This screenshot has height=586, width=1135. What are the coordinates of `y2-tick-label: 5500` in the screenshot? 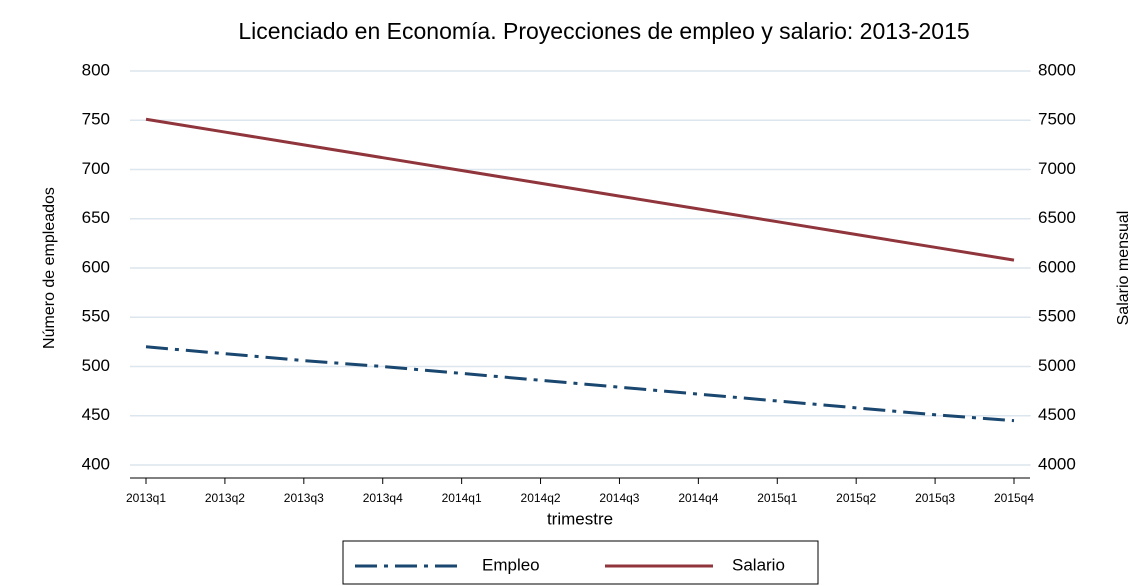 It's located at (1057, 316).